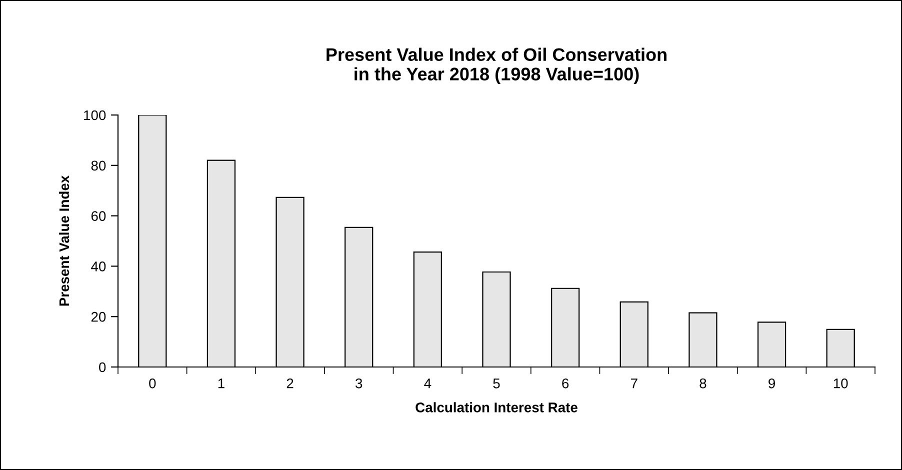  Describe the element at coordinates (634, 383) in the screenshot. I see `x-tick-label: 7` at that location.